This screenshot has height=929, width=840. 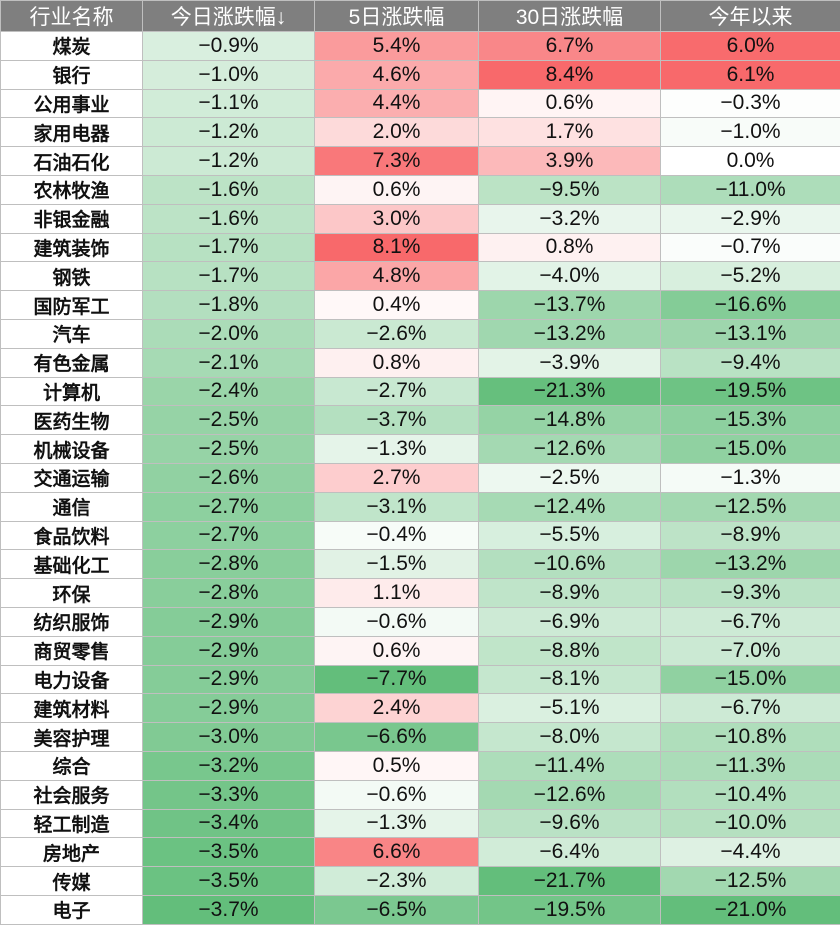 I want to click on industry-name-cell: 医药生物, so click(x=71, y=420).